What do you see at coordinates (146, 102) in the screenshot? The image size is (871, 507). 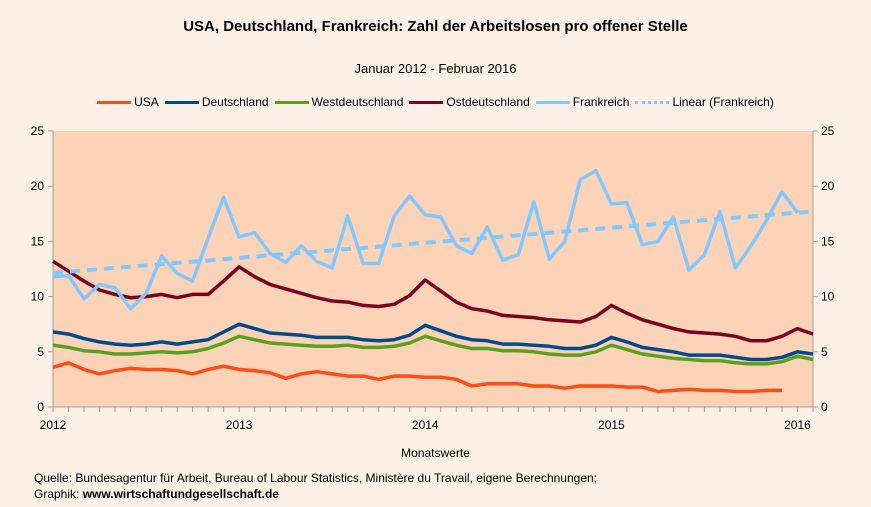 I see `legend-label: USA` at bounding box center [146, 102].